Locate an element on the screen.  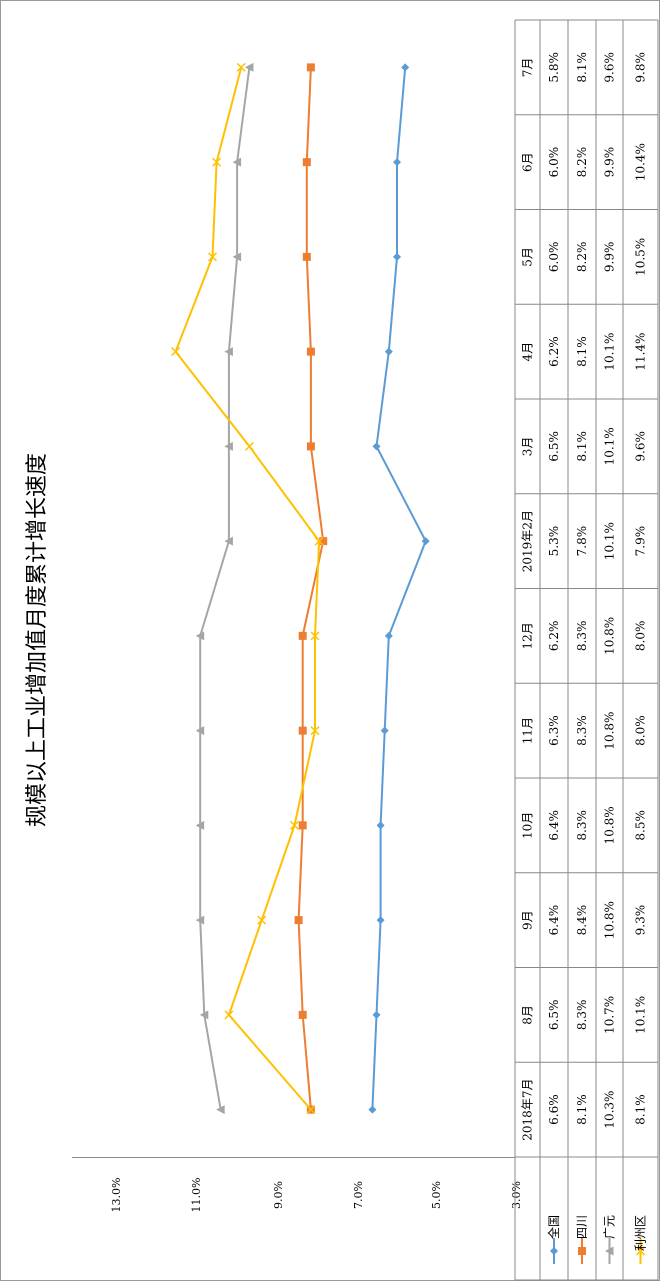
value-axis: 13.0% 11.0% 9.0% 7.0% 5.0% 3.0% is located at coordinates (297, 1185).